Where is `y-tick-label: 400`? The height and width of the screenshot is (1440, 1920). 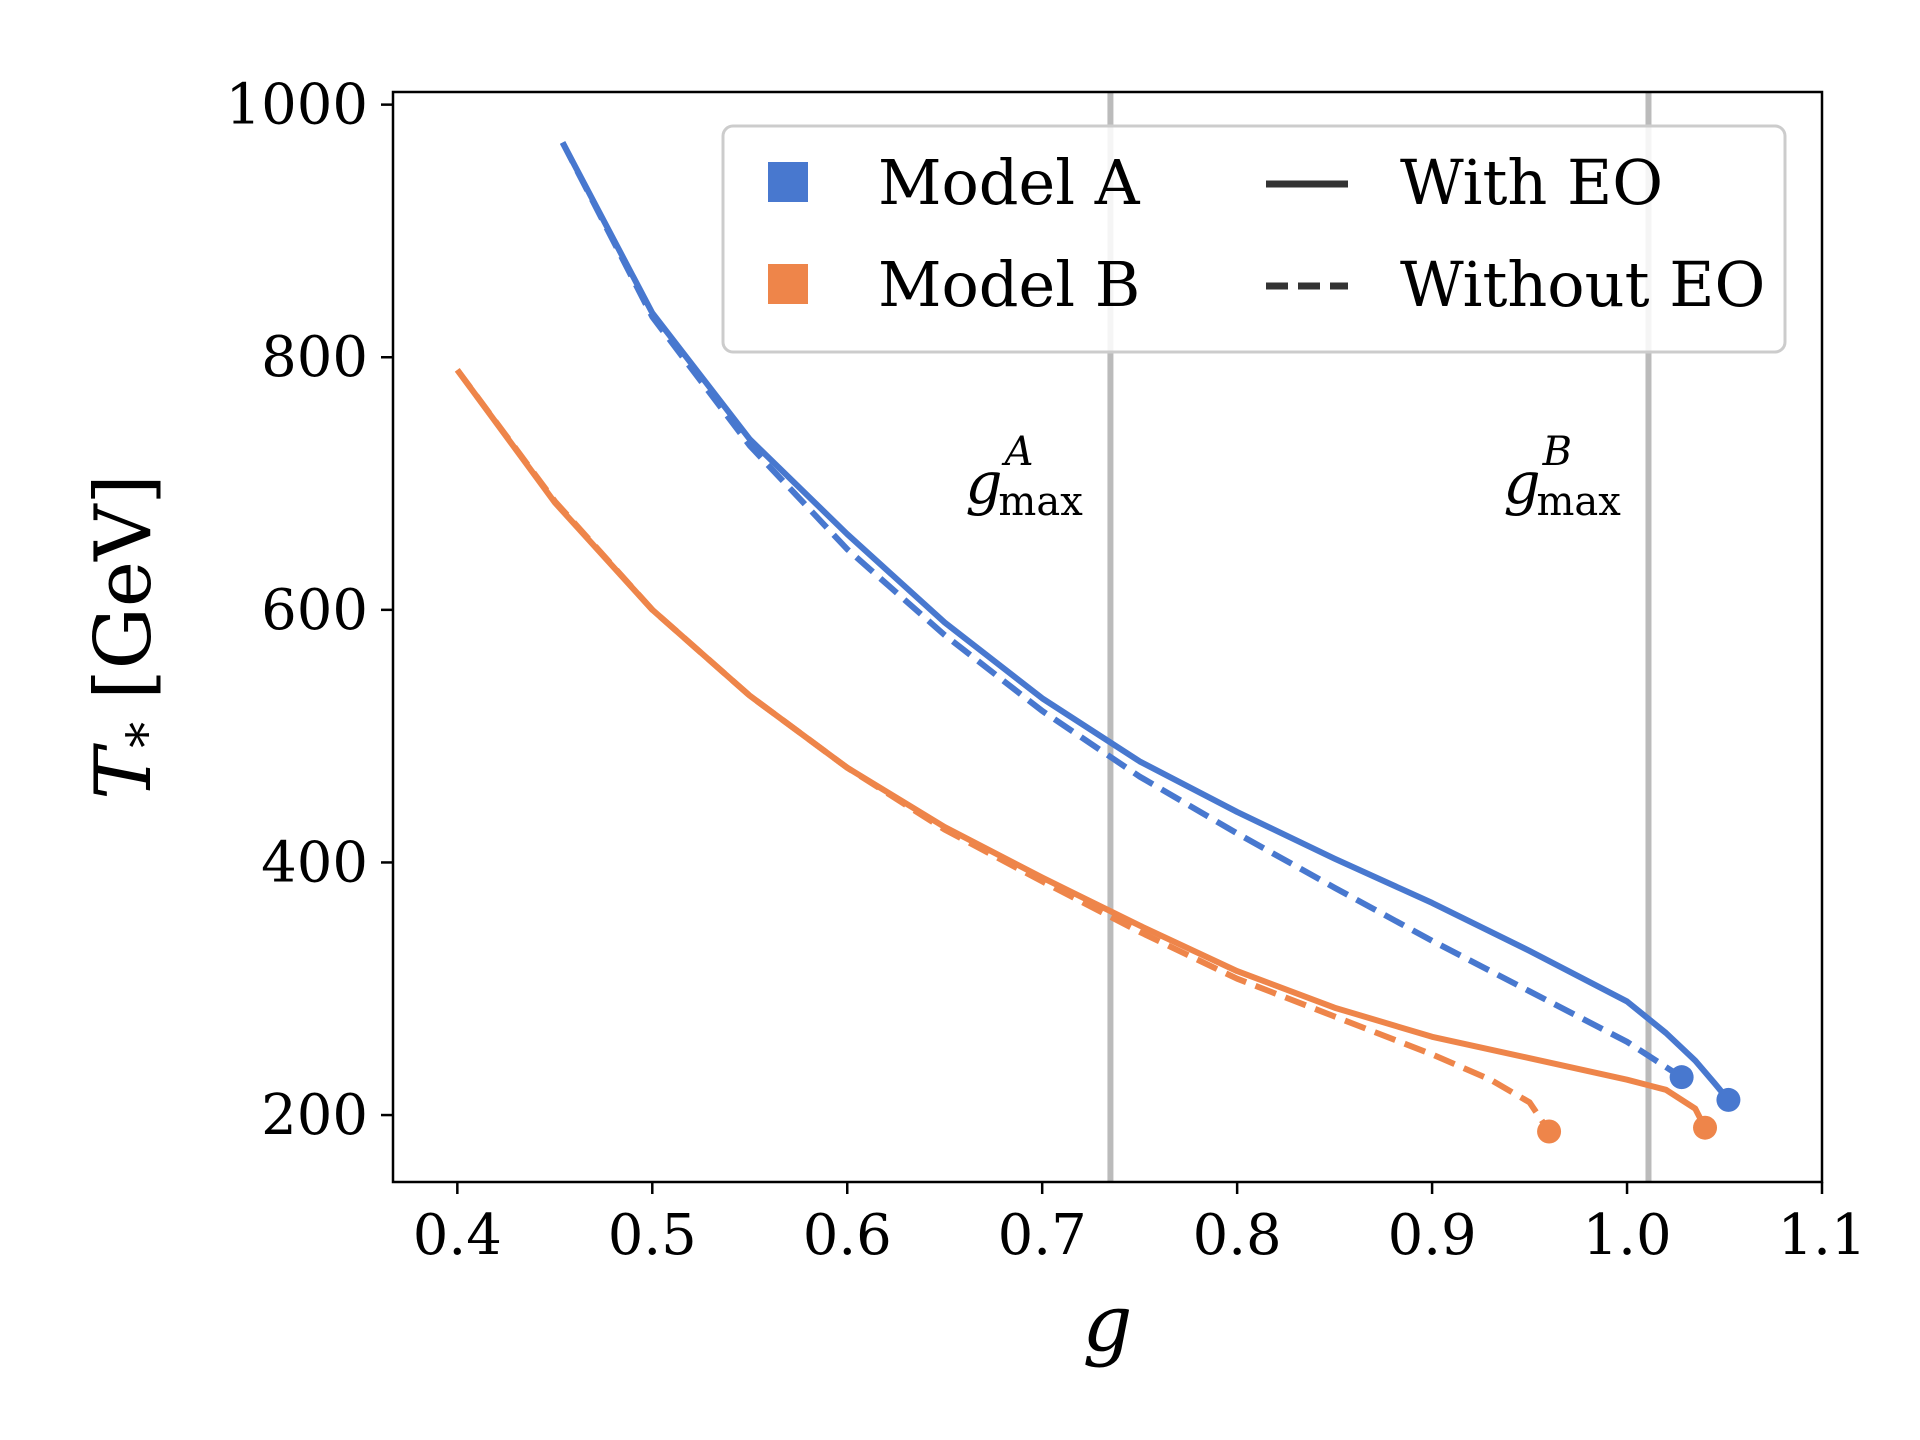
y-tick-label: 400 is located at coordinates (314, 862).